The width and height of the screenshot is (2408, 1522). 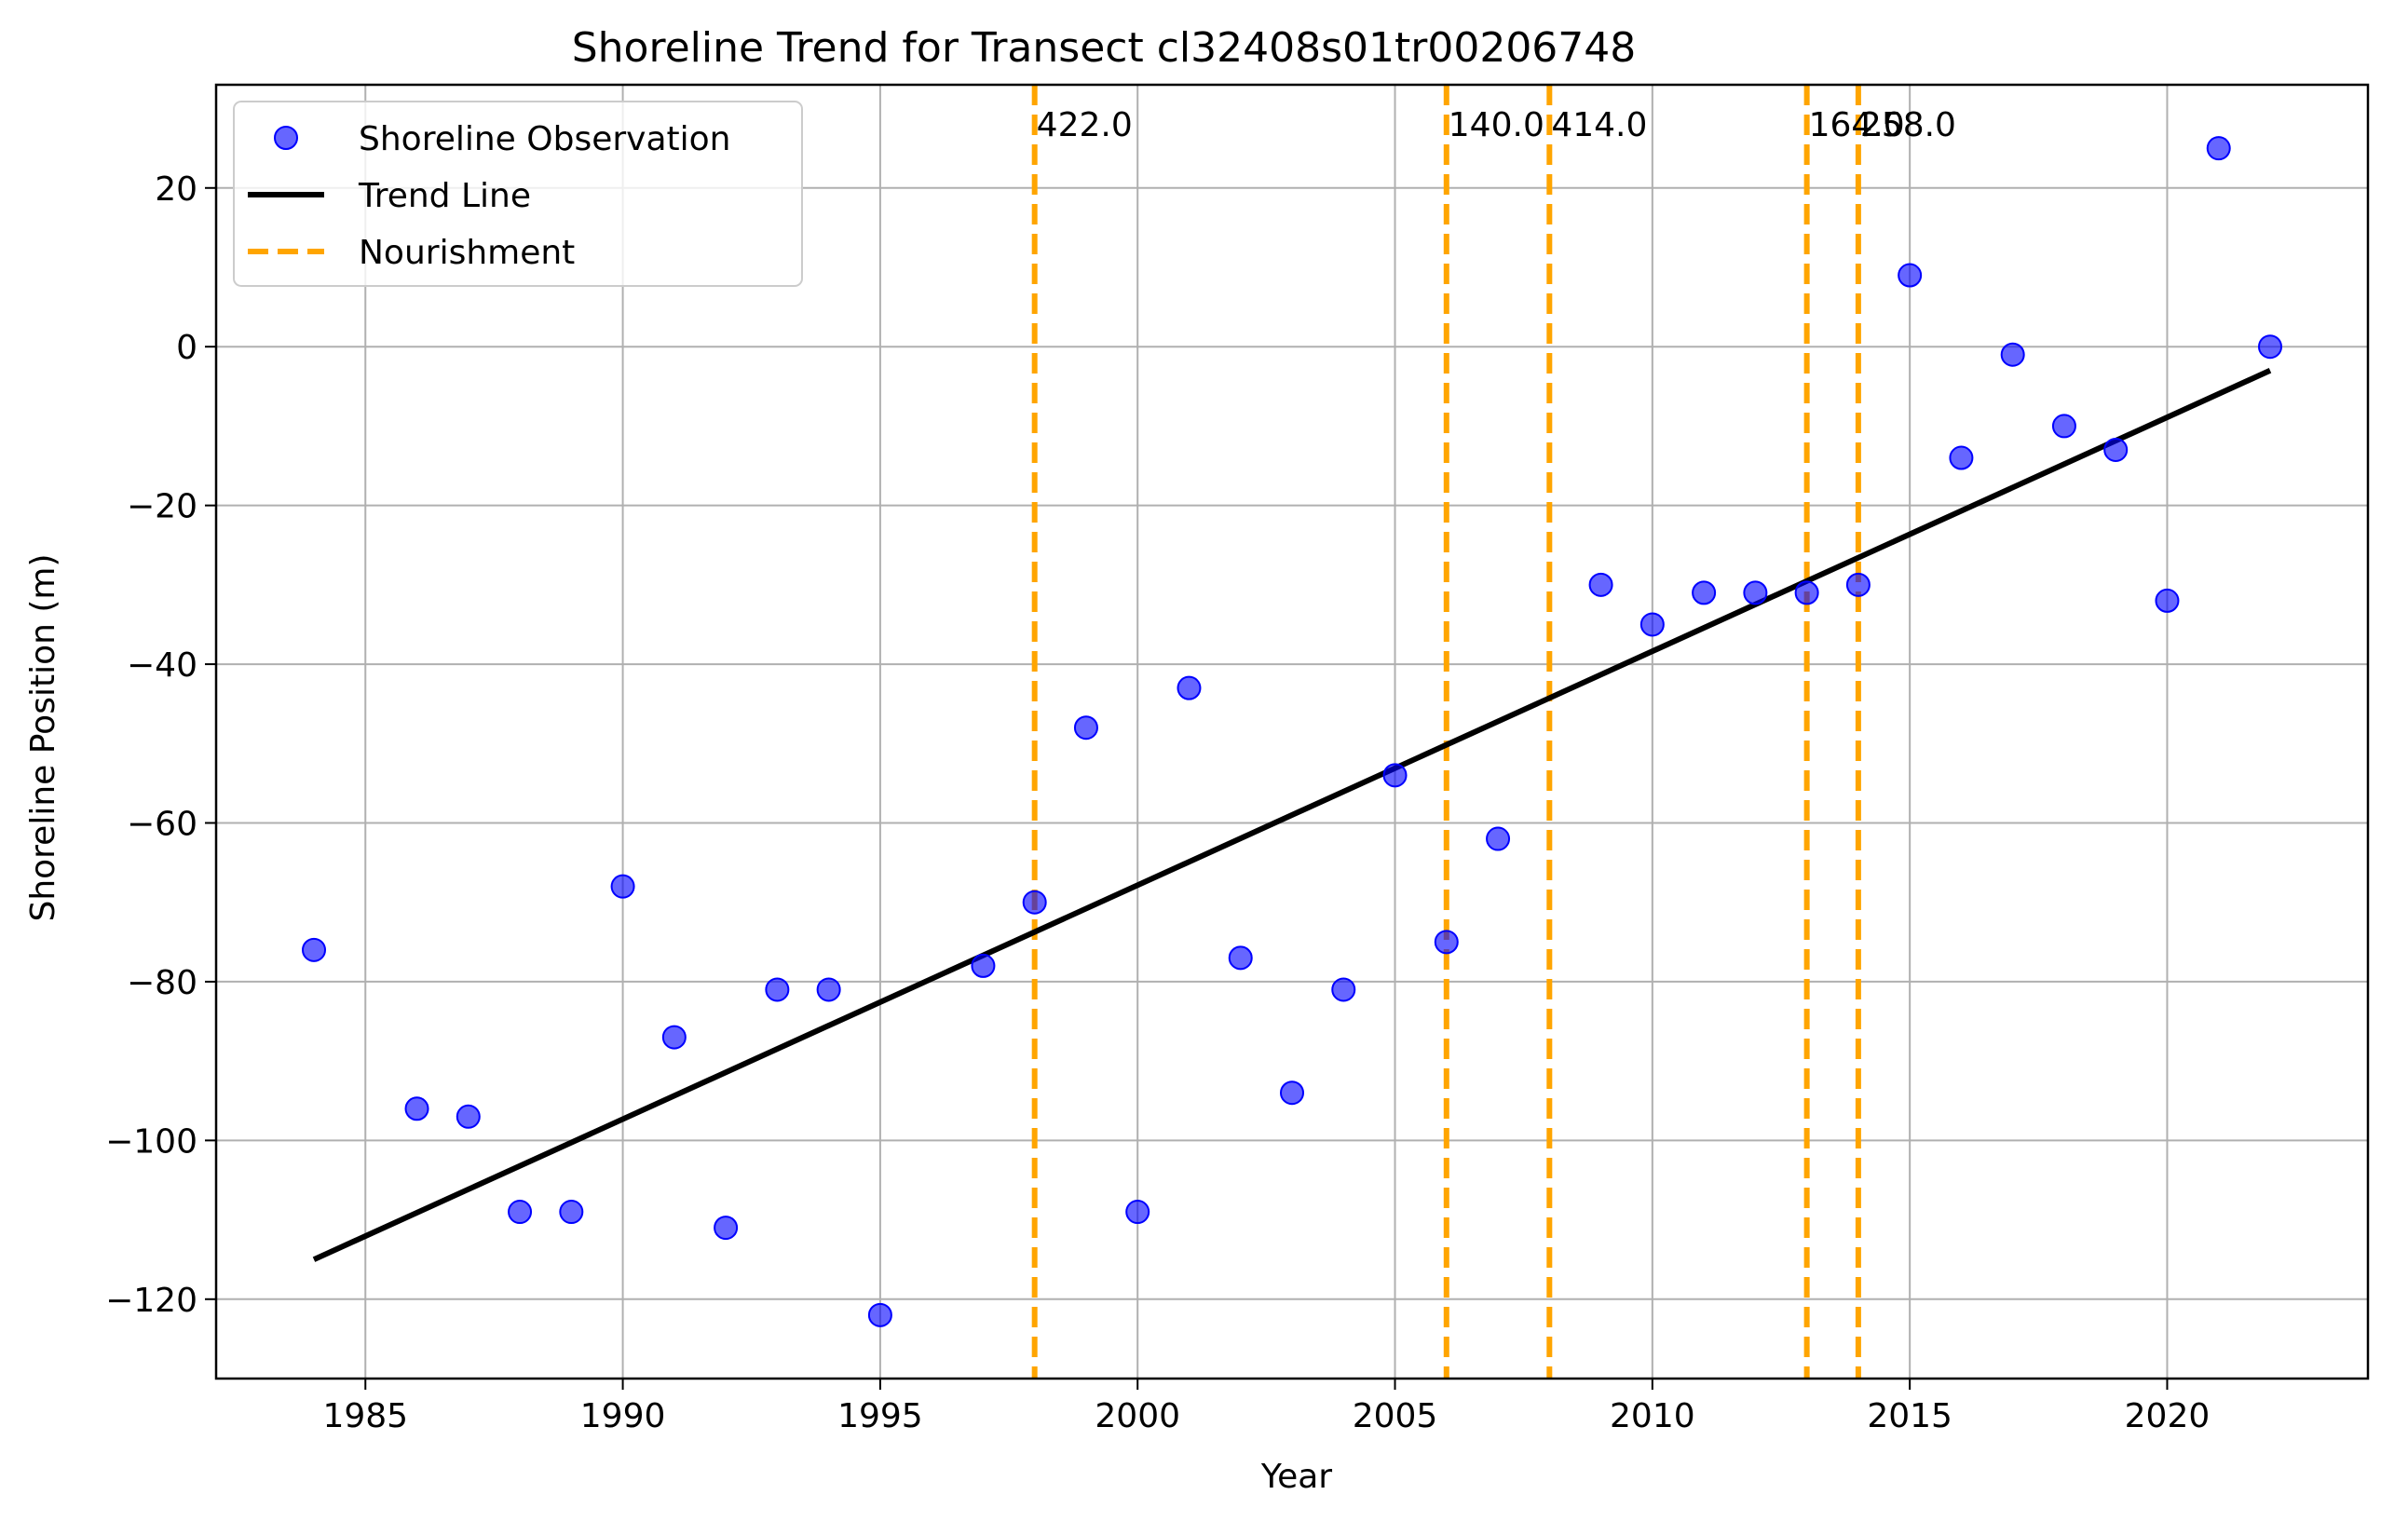 I want to click on nourishment-label: 422.0, so click(x=1085, y=125).